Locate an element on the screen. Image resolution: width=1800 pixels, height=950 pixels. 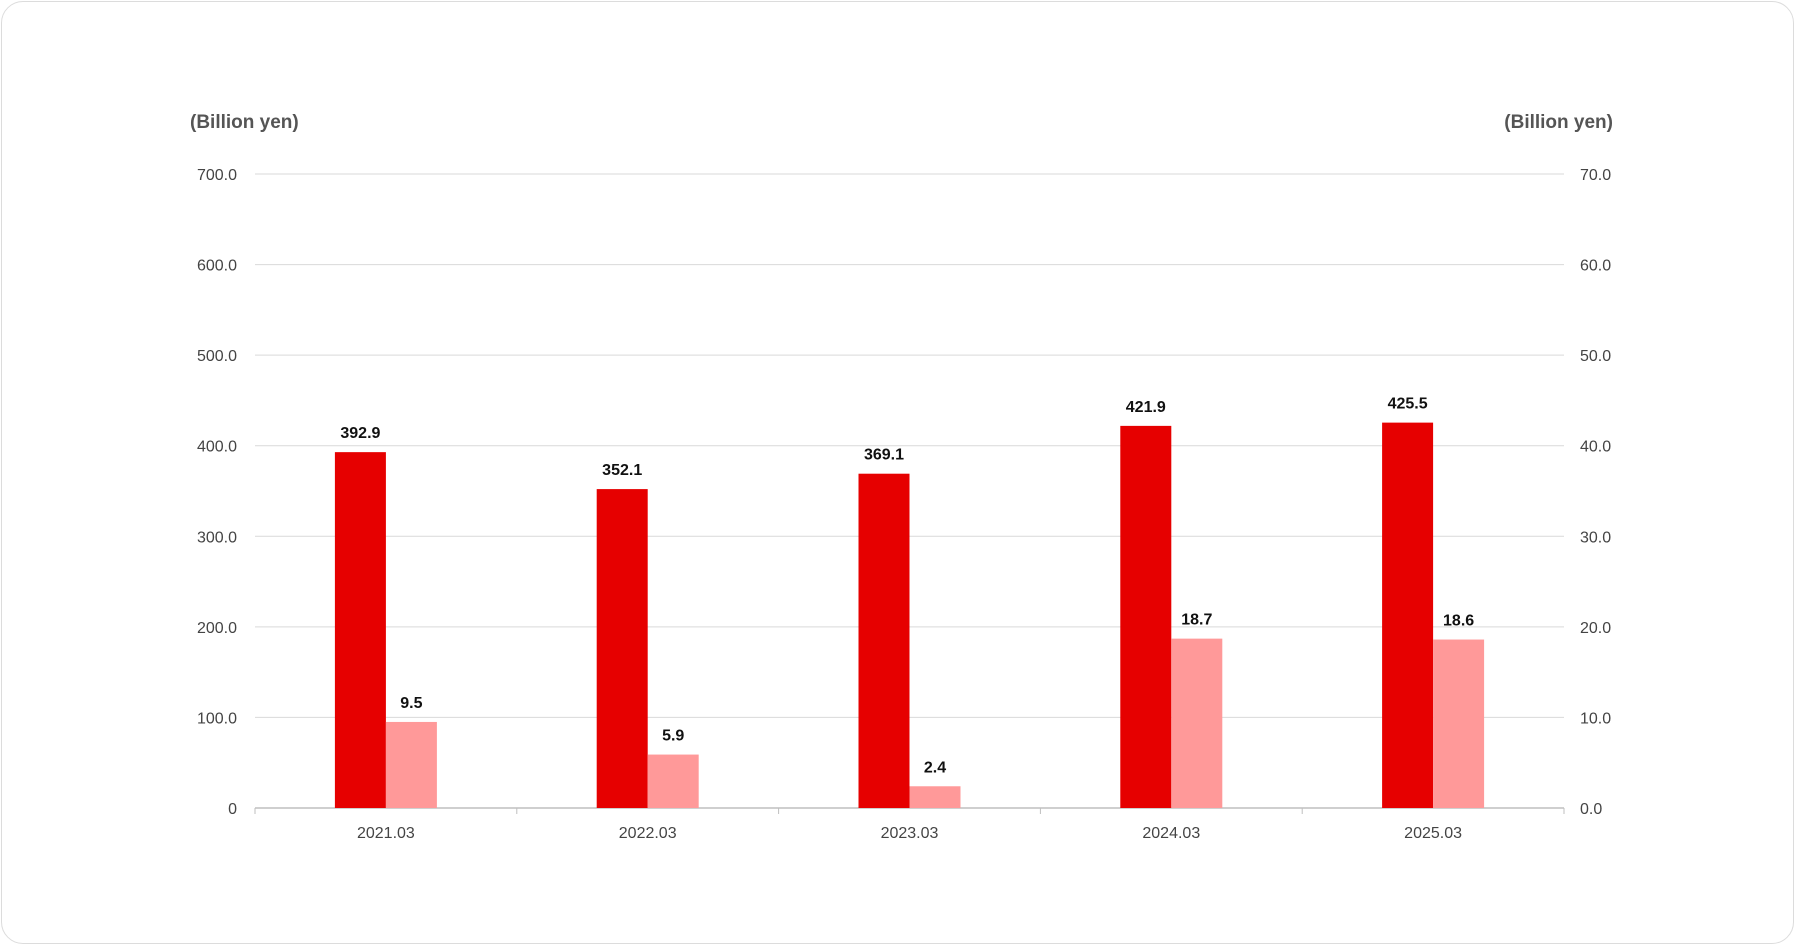
data-label-primary: 392.9 is located at coordinates (360, 433).